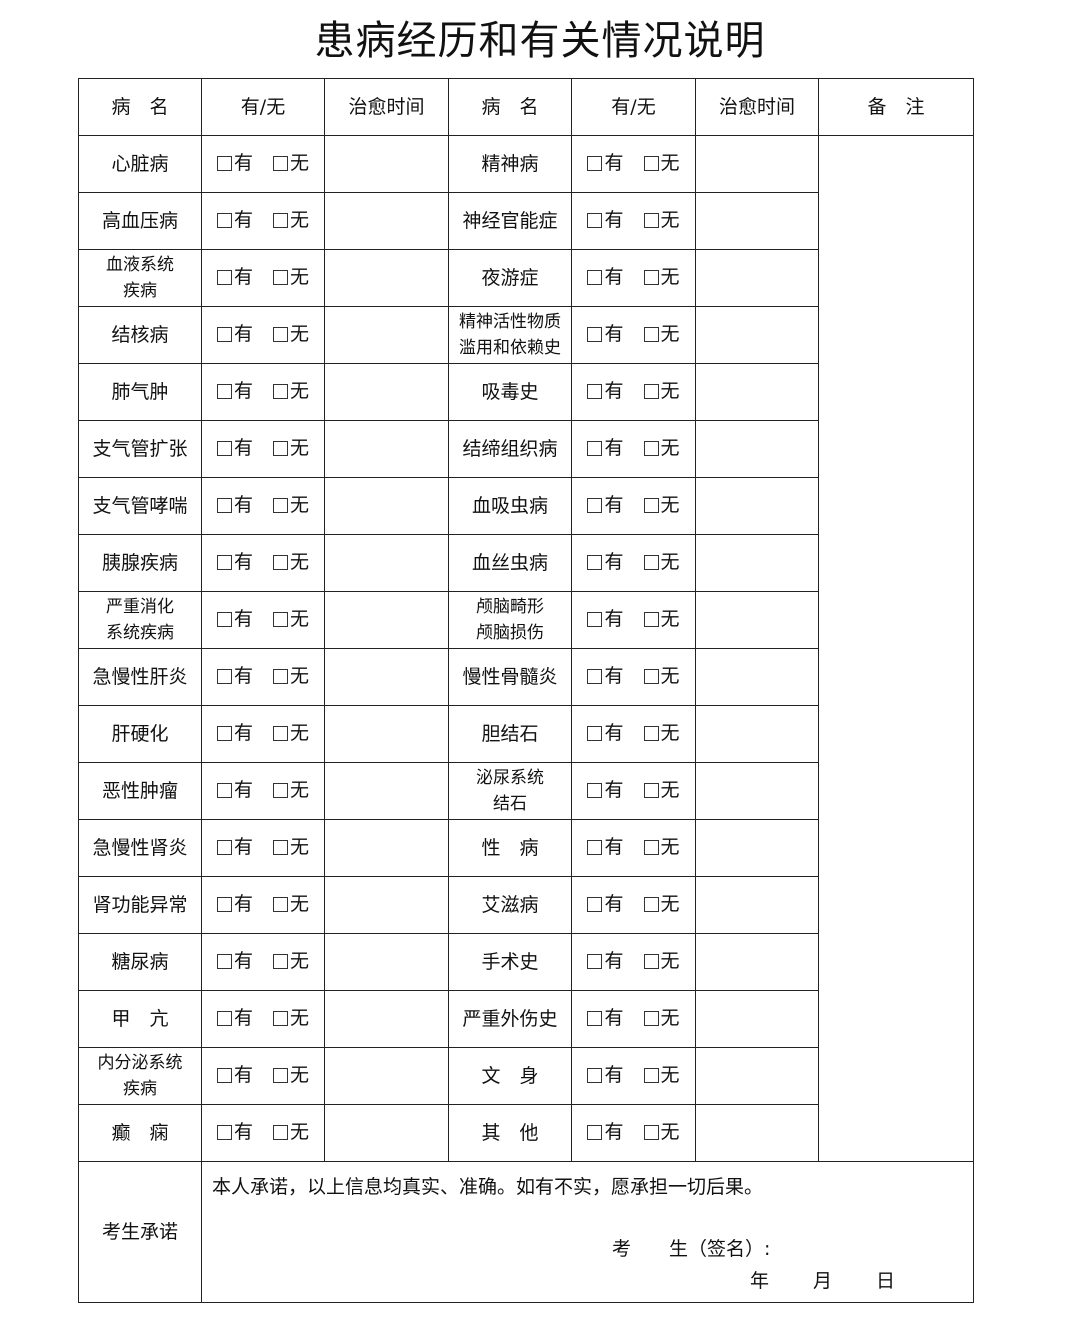  I want to click on remarks-field, so click(896, 648).